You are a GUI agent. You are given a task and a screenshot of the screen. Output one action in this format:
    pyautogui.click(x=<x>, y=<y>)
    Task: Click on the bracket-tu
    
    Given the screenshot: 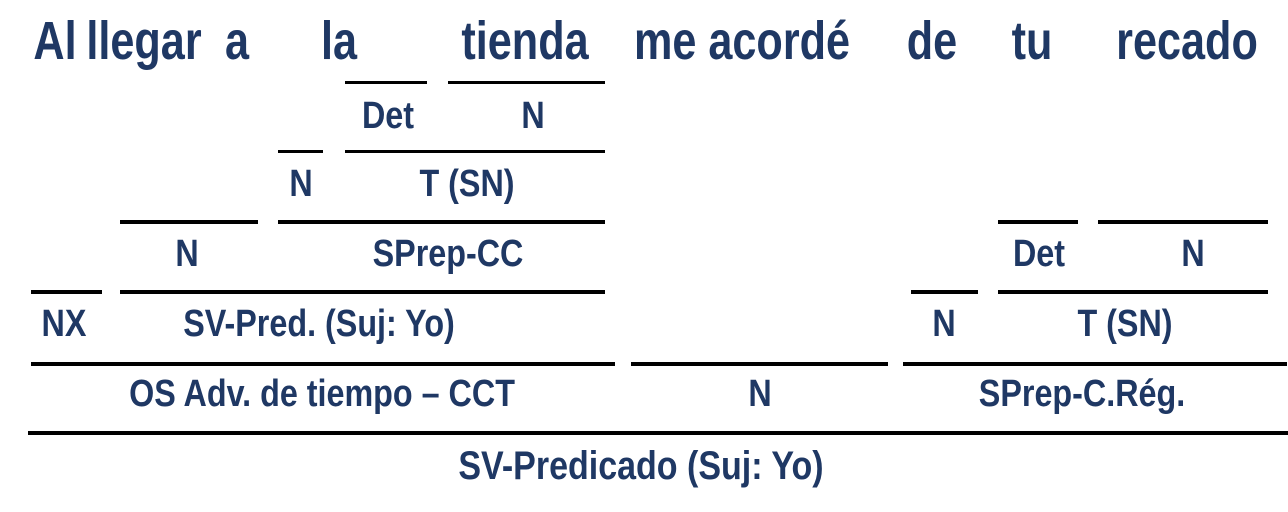 What is the action you would take?
    pyautogui.click(x=1038, y=222)
    